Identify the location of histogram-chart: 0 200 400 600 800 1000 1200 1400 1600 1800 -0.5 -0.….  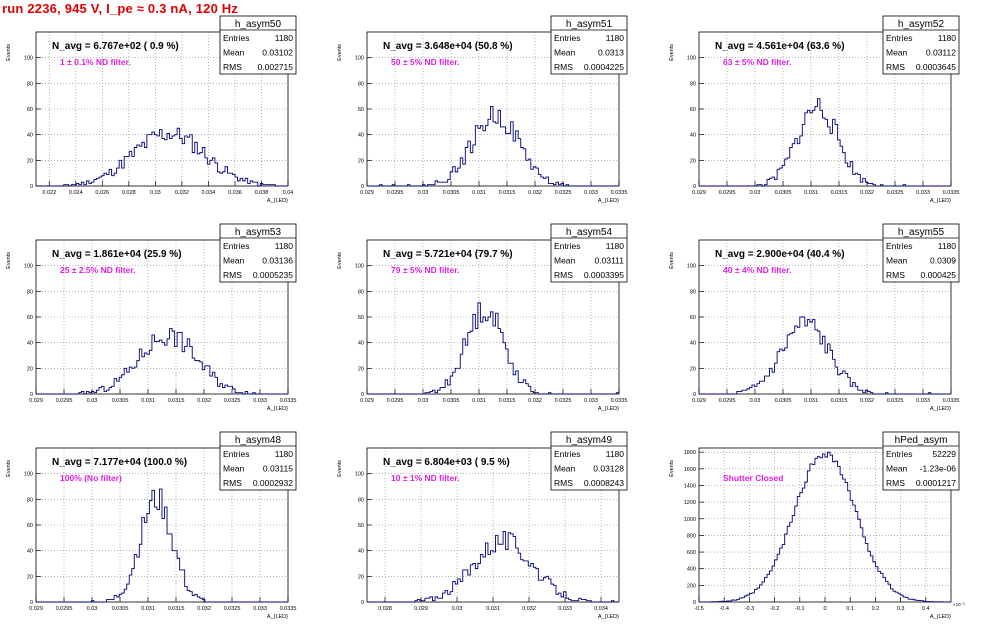
(817, 525).